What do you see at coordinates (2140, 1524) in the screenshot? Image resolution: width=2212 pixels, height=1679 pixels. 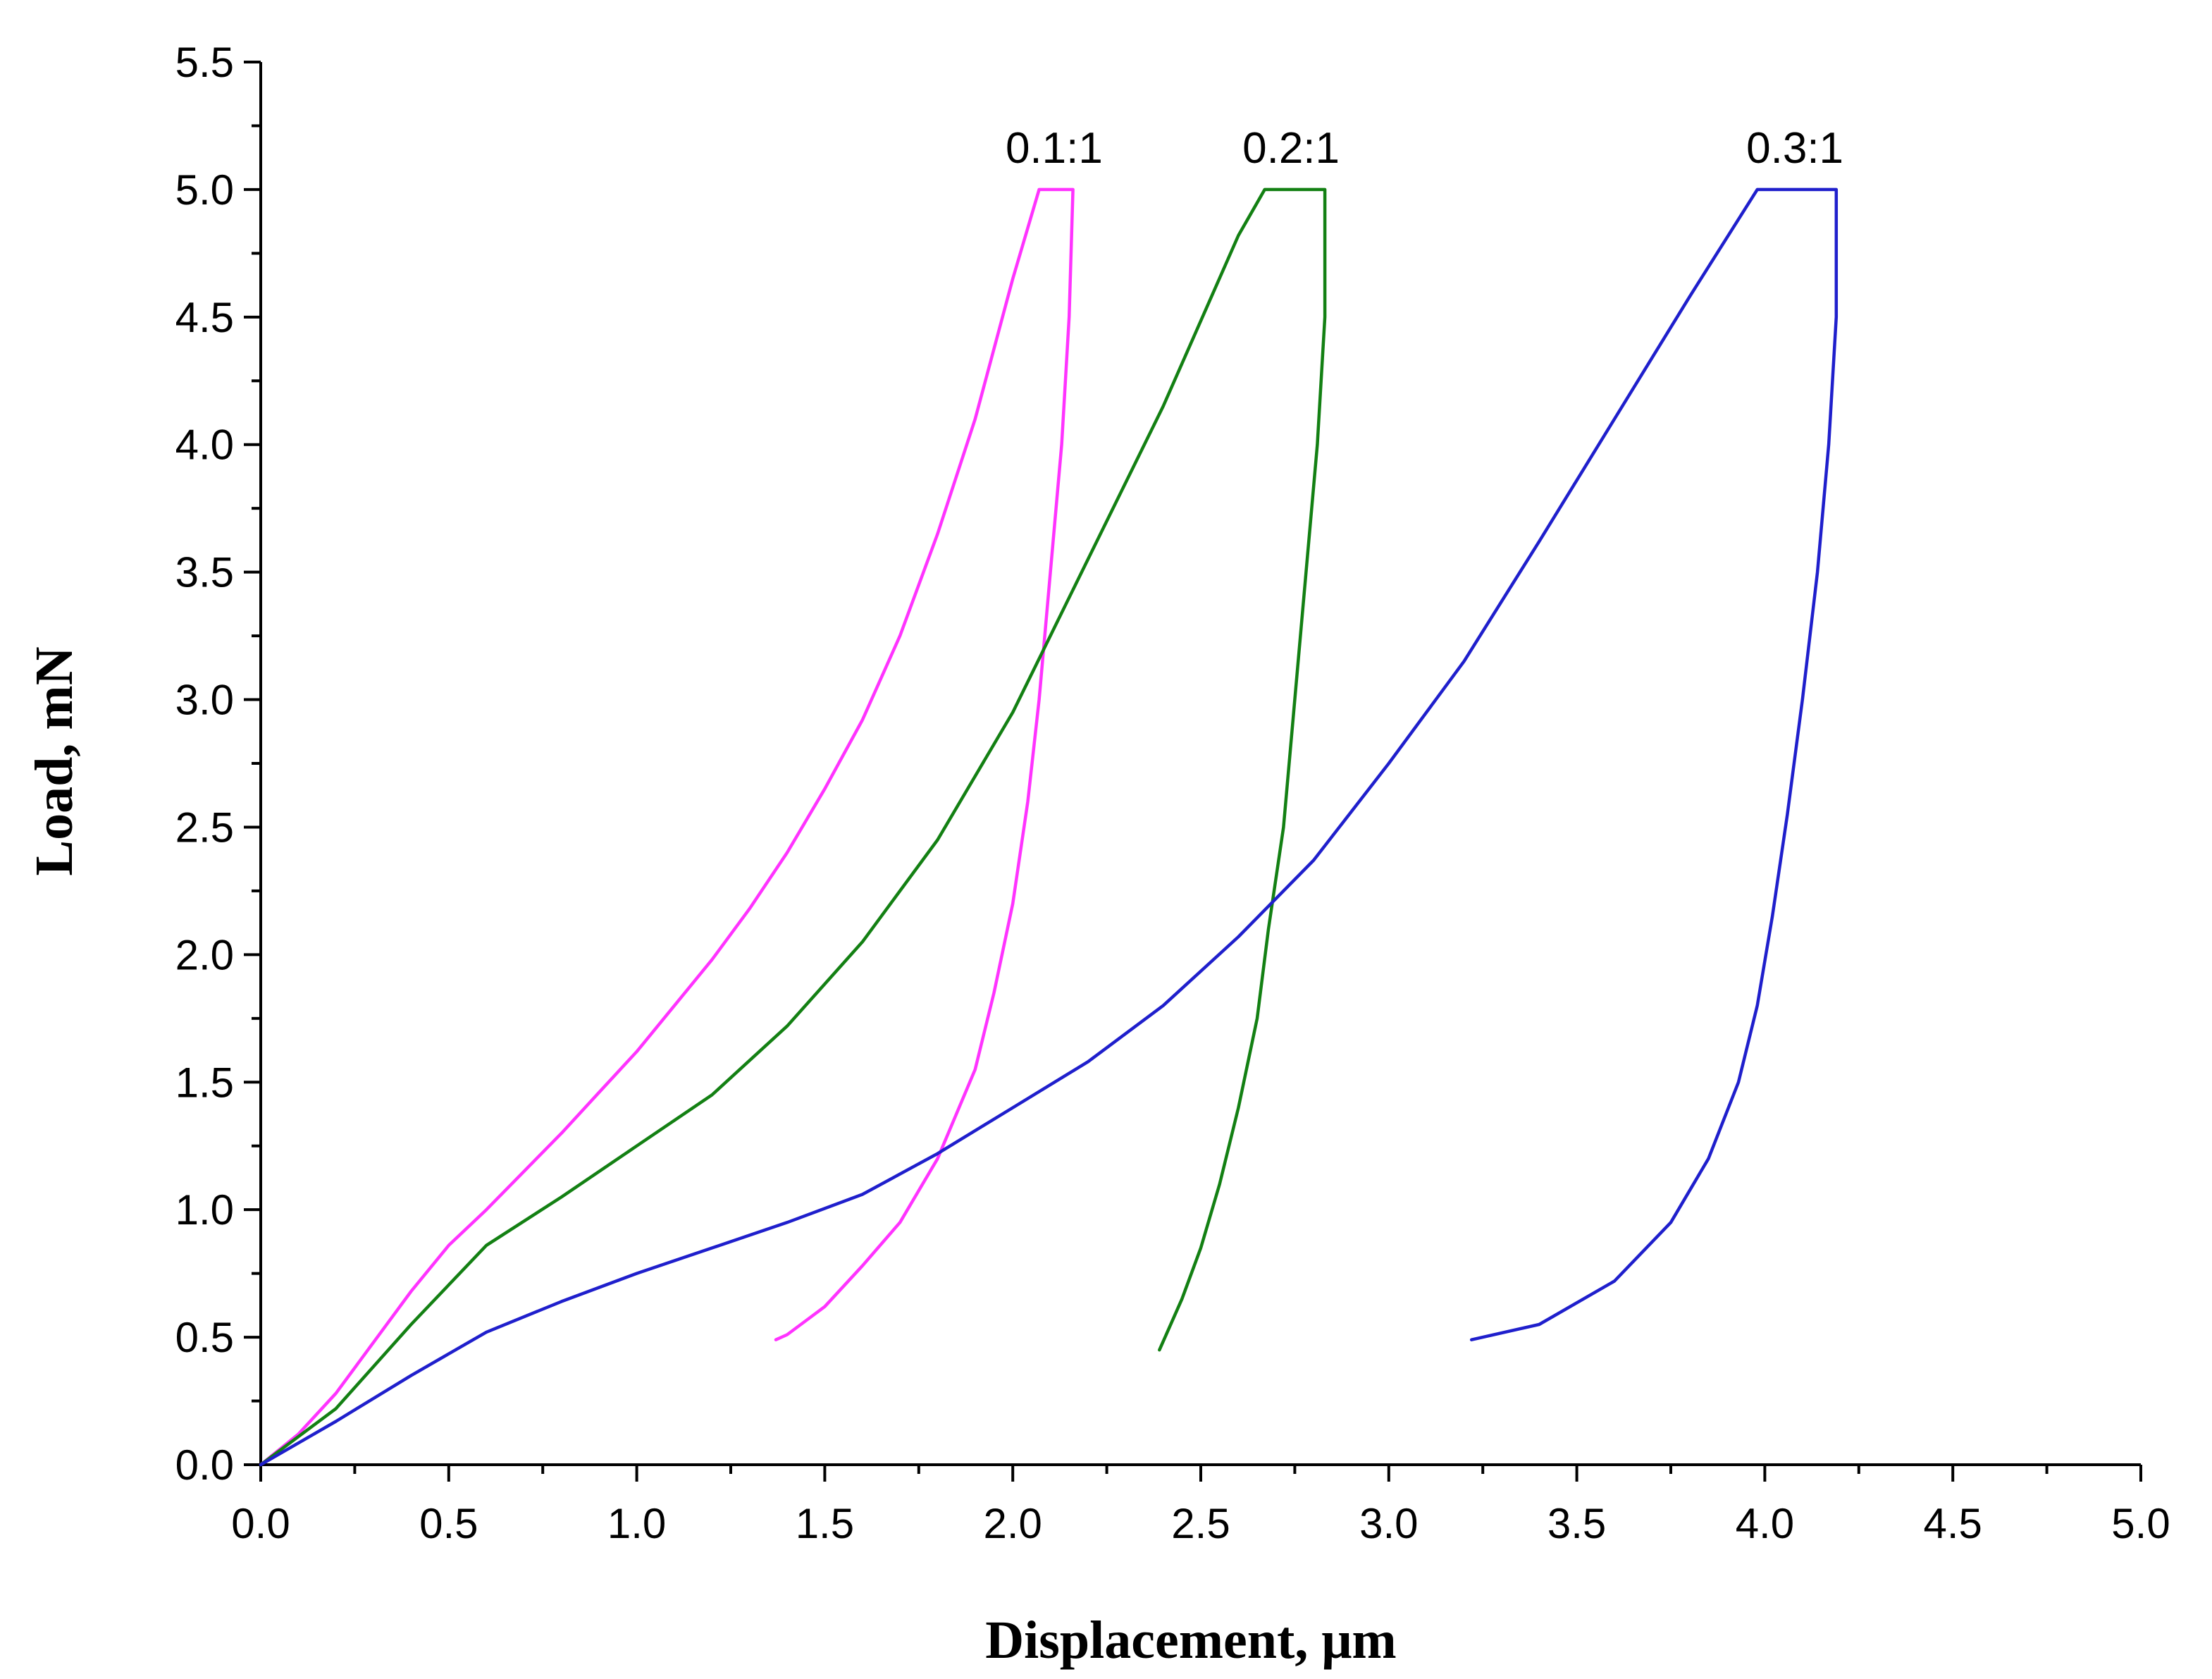 I see `x-tick-label: 5.0` at bounding box center [2140, 1524].